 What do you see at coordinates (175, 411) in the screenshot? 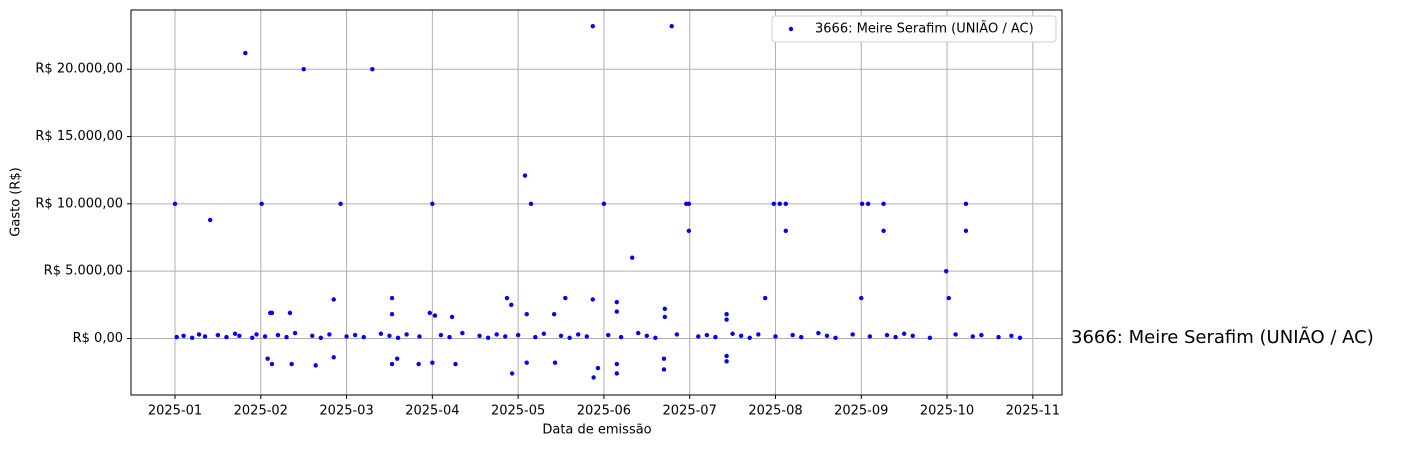
I see `x-tick-label: 2025-01` at bounding box center [175, 411].